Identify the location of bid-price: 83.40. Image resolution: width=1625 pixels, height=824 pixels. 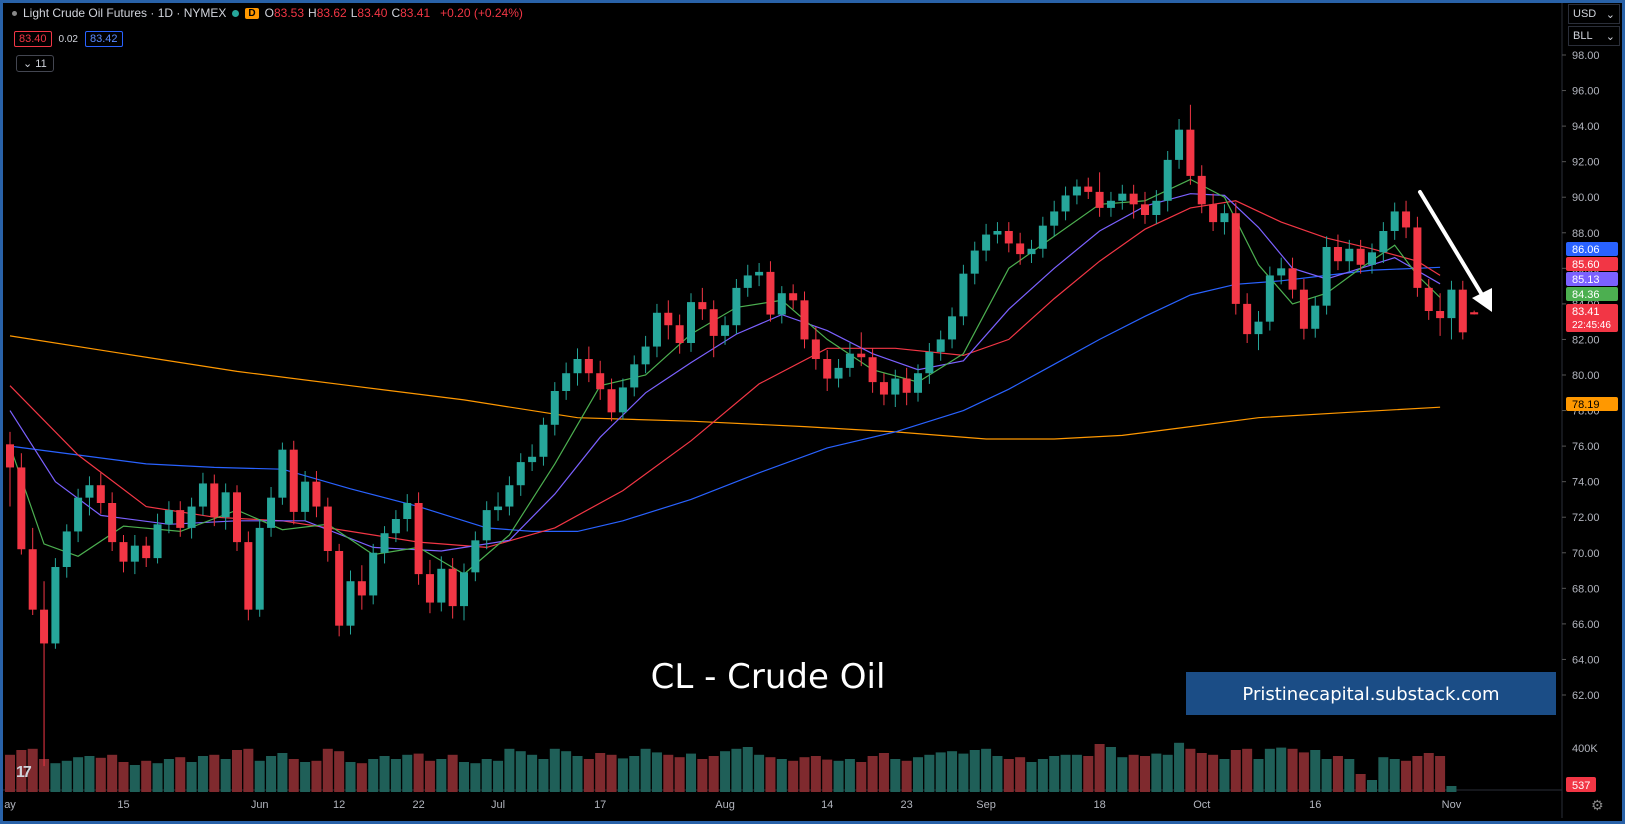
(33, 39).